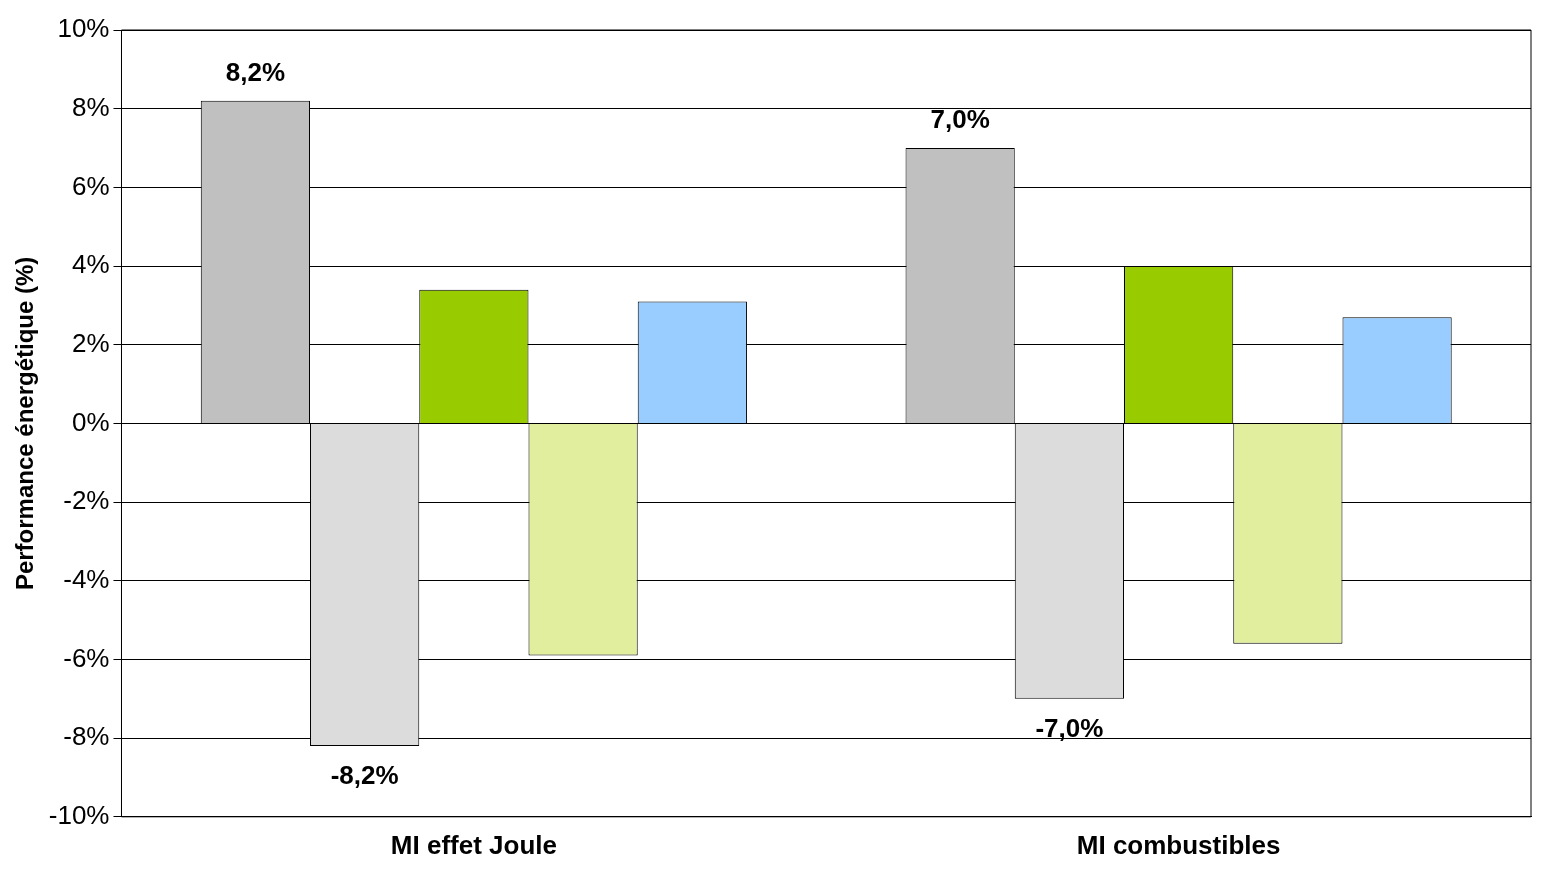  I want to click on x-tick-label: MI effet Joule, so click(473, 844).